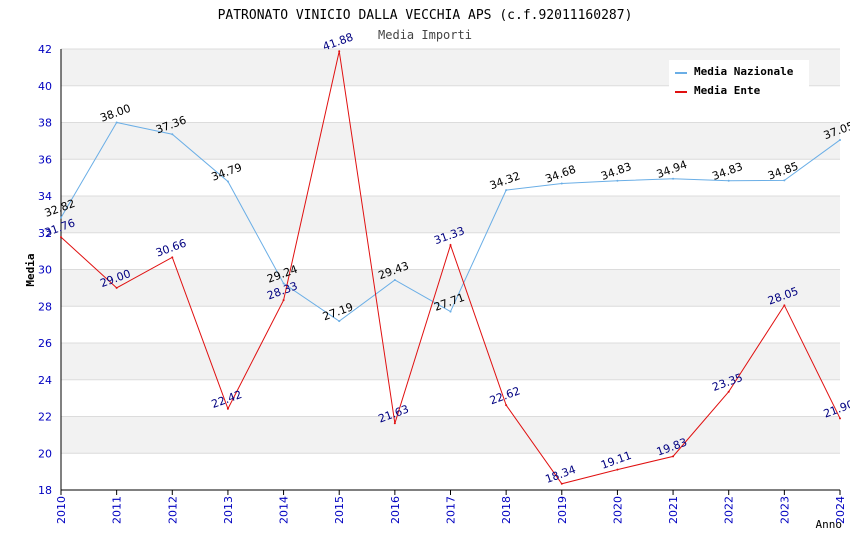  I want to click on y-axis-label: Media, so click(30, 269).